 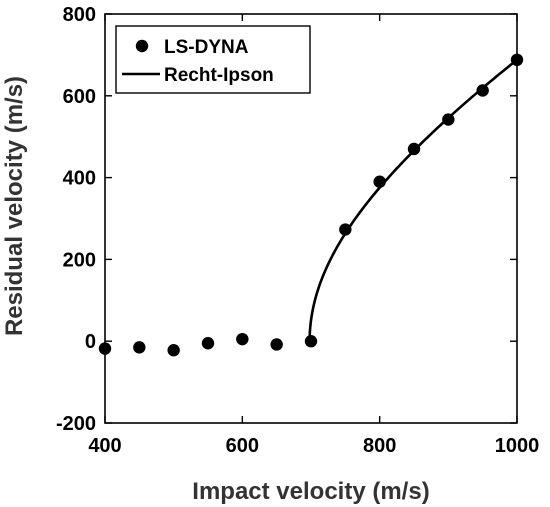 I want to click on y-tick-label: 200, so click(x=79, y=260).